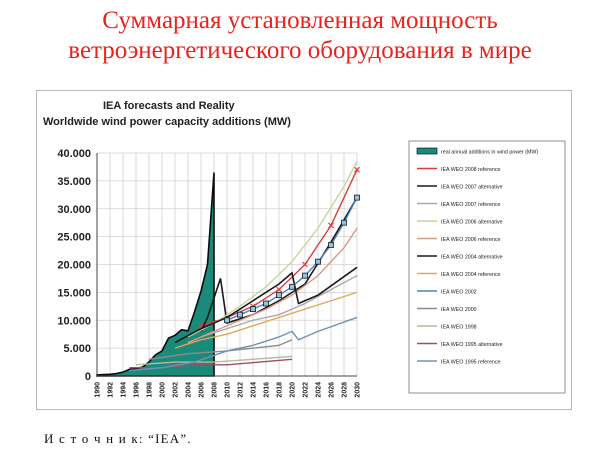  I want to click on legend-label: IEA WEO 2006 alternative, so click(472, 223).